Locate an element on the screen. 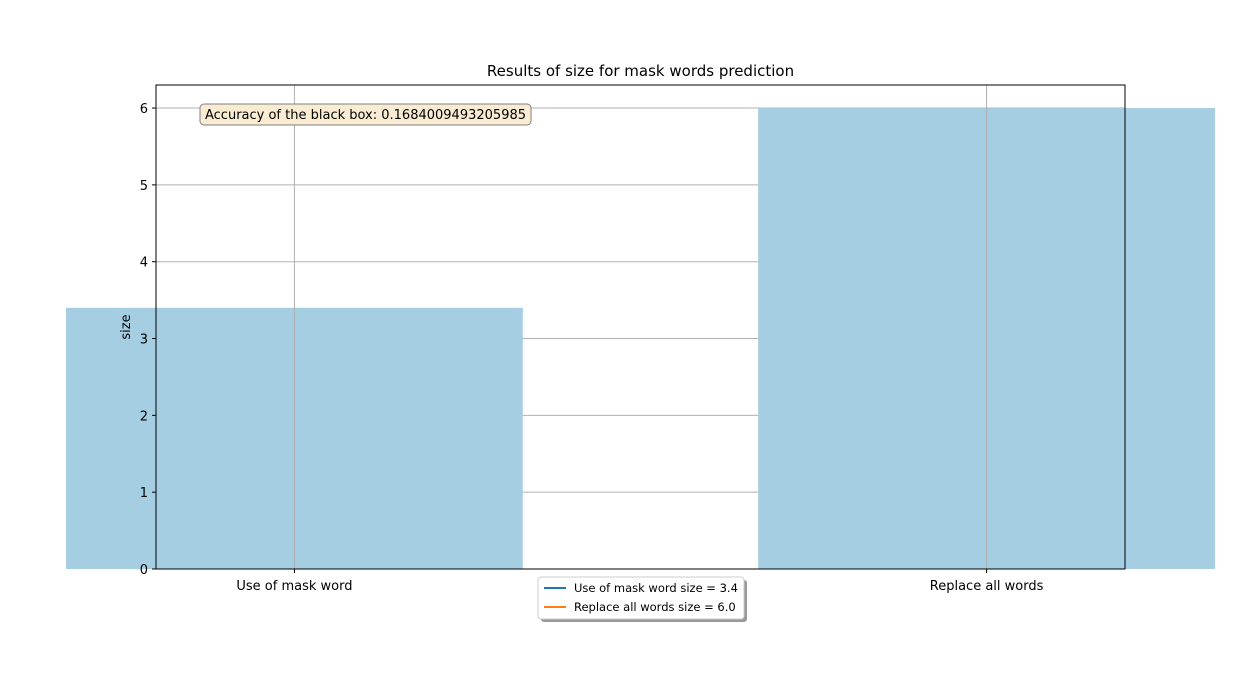  y-tick-label: 6 is located at coordinates (144, 109).